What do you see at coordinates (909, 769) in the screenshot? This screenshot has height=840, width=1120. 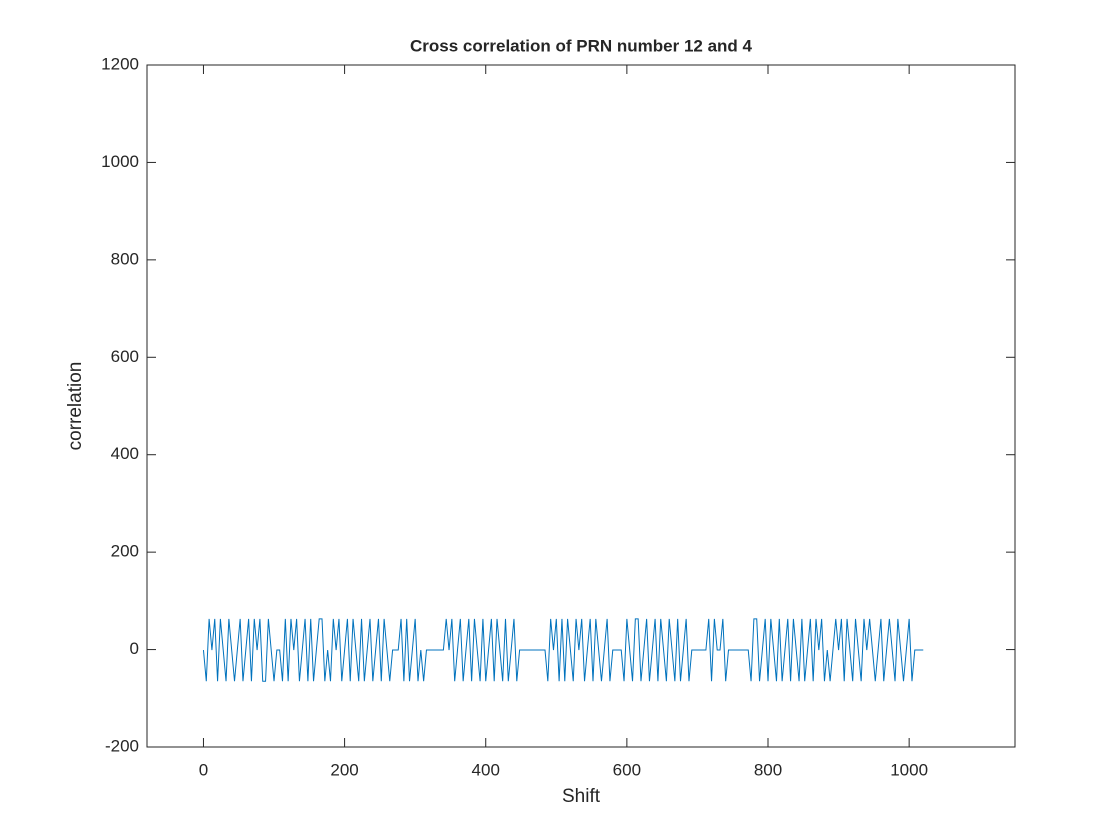 I see `x-tick-label: 1000` at bounding box center [909, 769].